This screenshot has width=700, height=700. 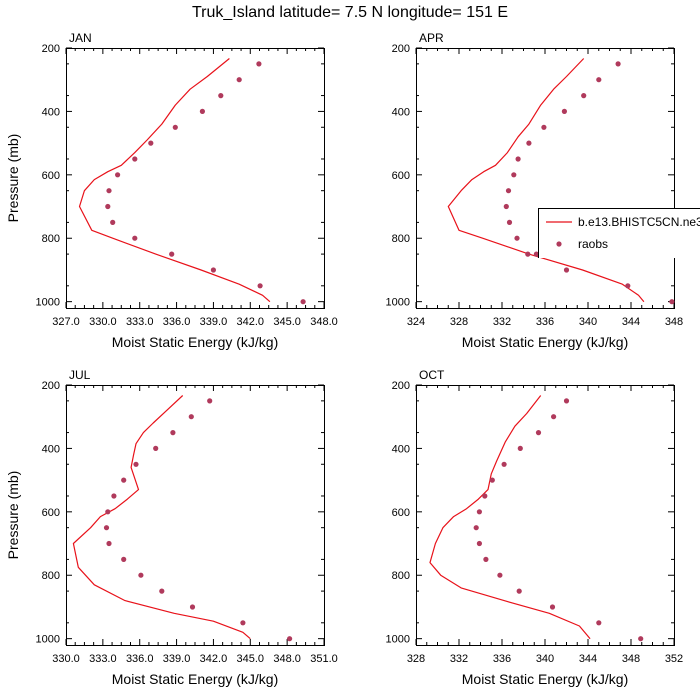 What do you see at coordinates (51, 386) in the screenshot?
I see `y-tick-label-jul: 200` at bounding box center [51, 386].